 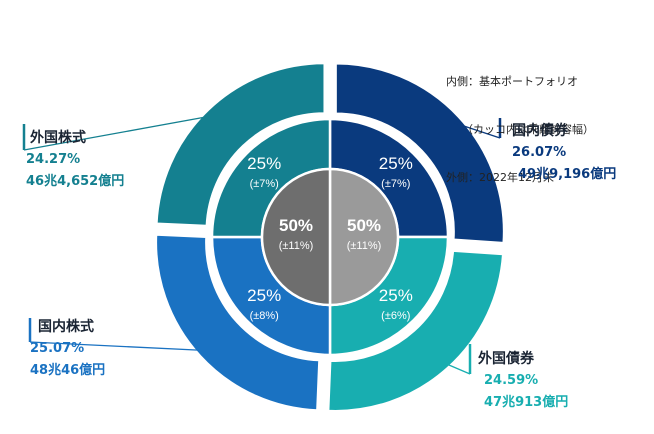 What do you see at coordinates (416, 330) in the screenshot?
I see `outer-slice-foreign-bonds` at bounding box center [416, 330].